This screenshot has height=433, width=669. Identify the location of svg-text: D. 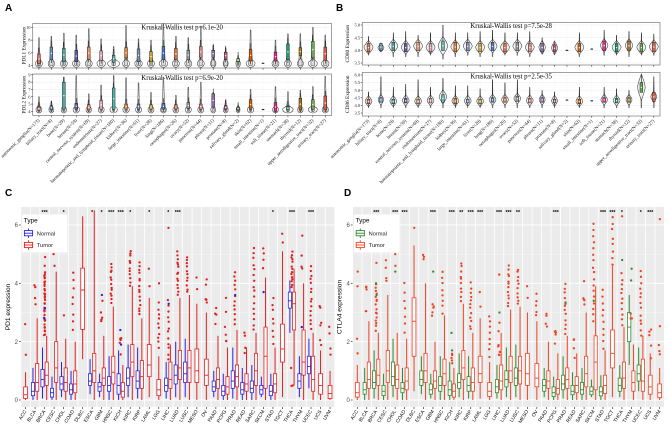
(347, 193).